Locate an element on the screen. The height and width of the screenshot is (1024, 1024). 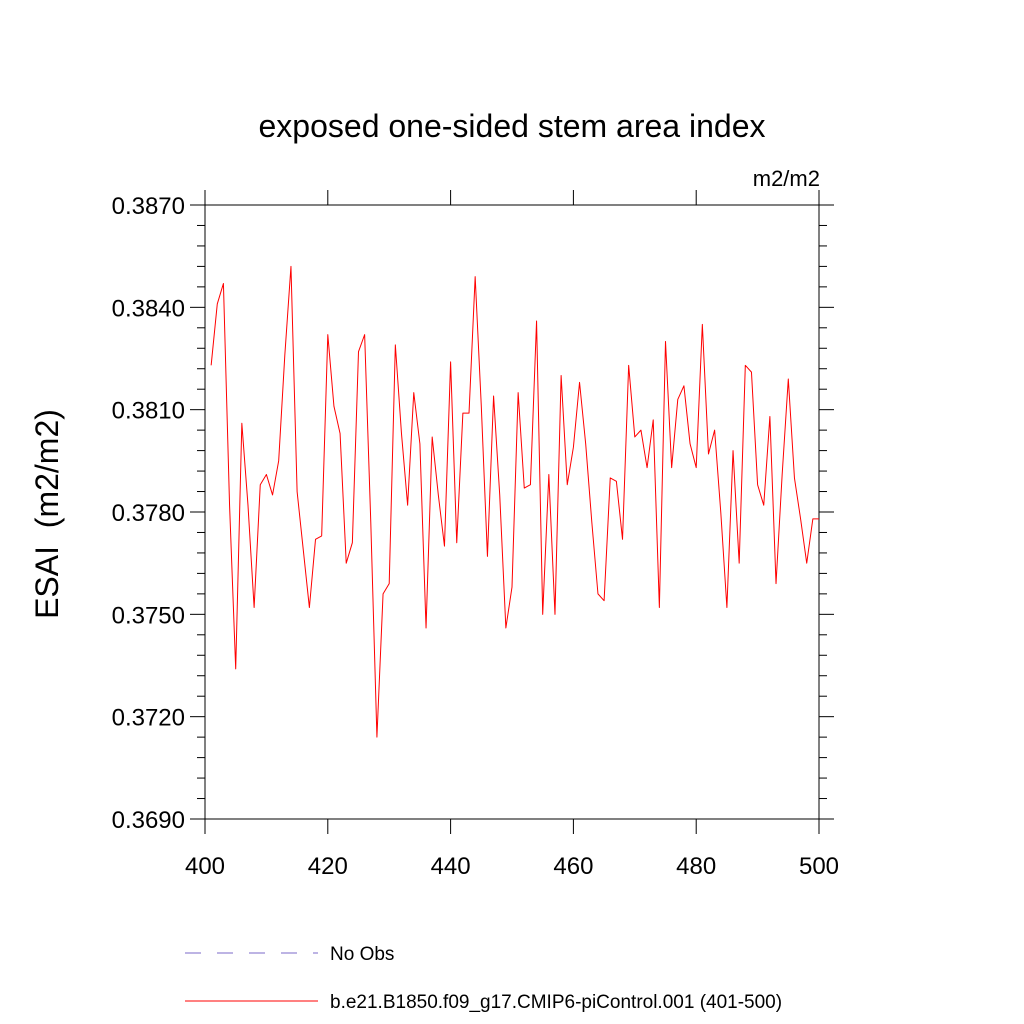
y-tick-label: 0.3810 is located at coordinates (148, 411).